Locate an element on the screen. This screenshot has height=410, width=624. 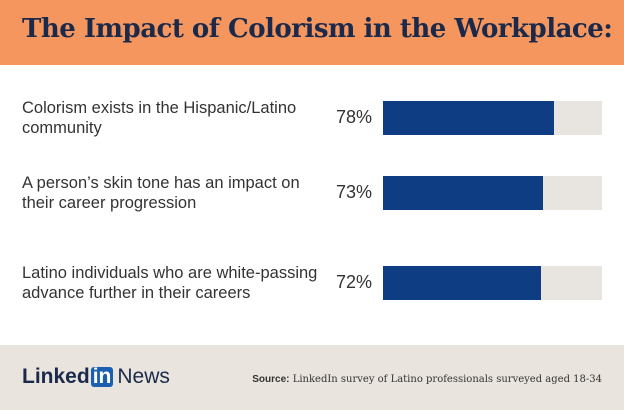
logo: Linked in News is located at coordinates (96, 377).